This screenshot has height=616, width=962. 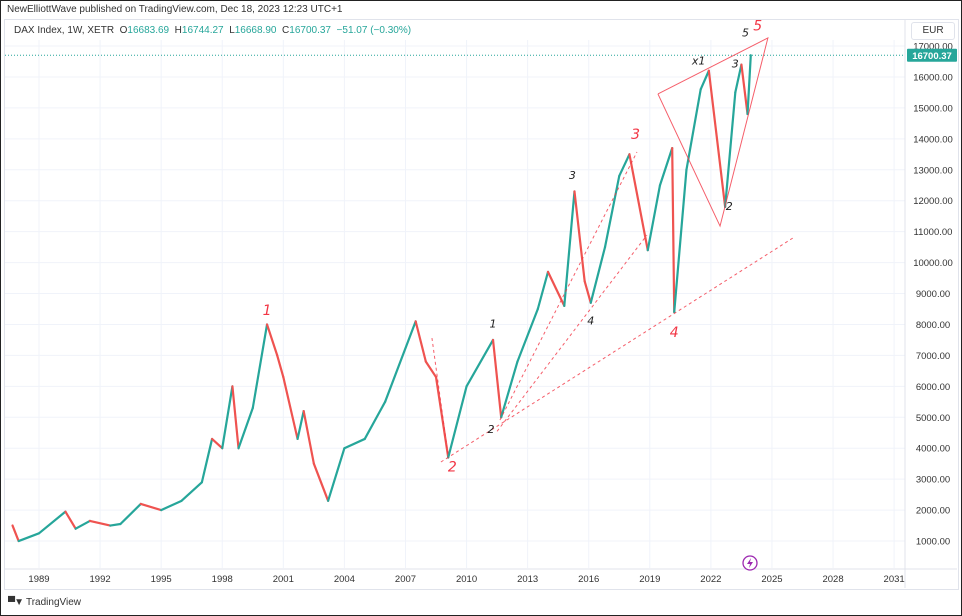 I want to click on x-tick-label: 2013, so click(x=527, y=579).